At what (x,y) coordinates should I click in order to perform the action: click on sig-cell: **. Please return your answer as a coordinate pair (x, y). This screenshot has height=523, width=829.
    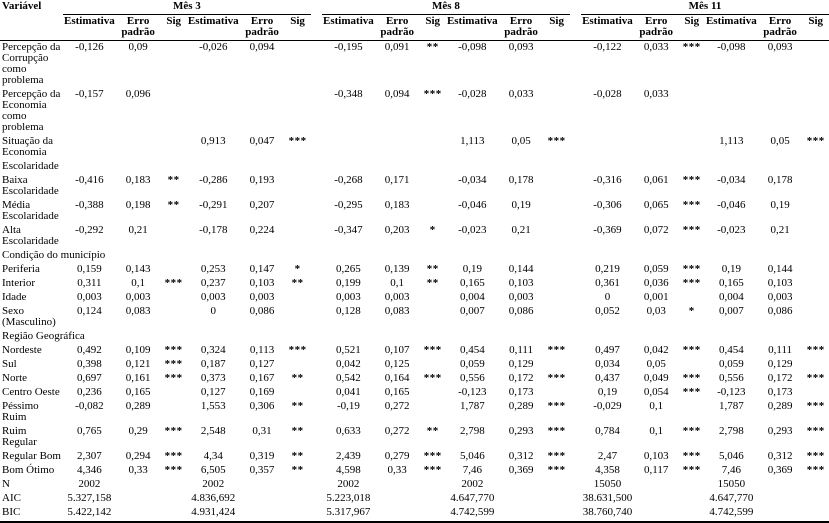
    Looking at the image, I should click on (432, 269).